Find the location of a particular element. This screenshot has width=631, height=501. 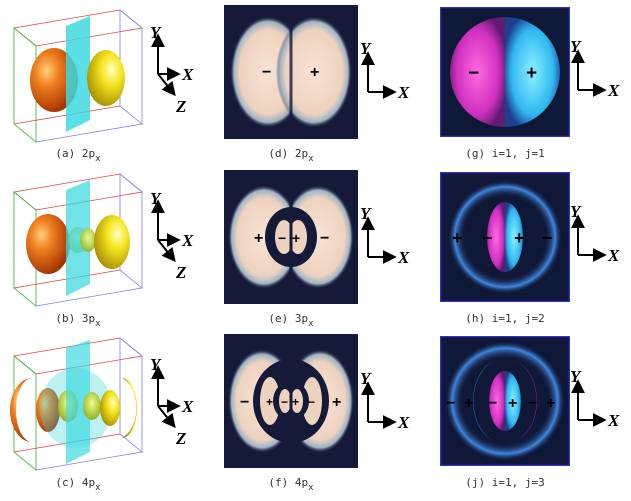

caption-c: (c) 4px is located at coordinates (78, 484).